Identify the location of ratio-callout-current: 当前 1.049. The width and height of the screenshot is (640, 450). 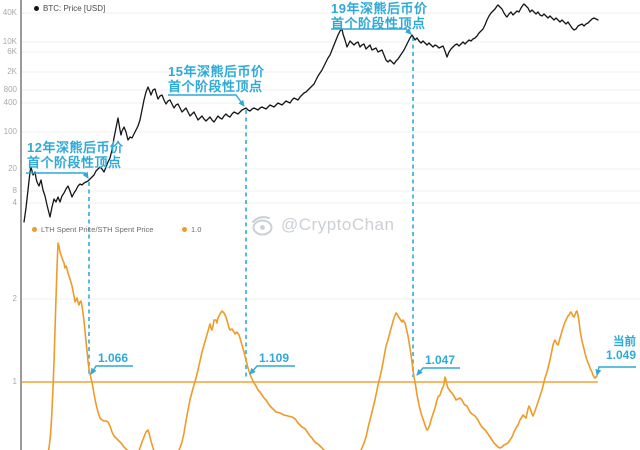
(617, 349).